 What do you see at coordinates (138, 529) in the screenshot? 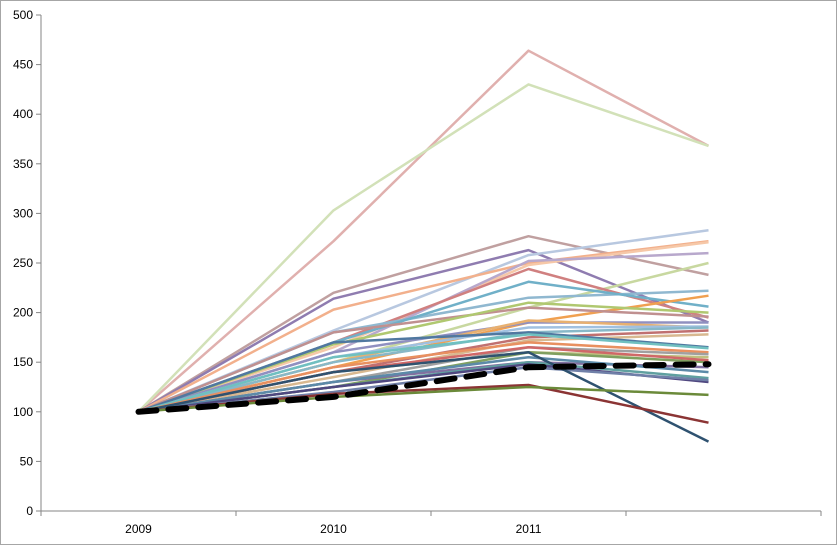
I see `x-tick-label: 2009` at bounding box center [138, 529].